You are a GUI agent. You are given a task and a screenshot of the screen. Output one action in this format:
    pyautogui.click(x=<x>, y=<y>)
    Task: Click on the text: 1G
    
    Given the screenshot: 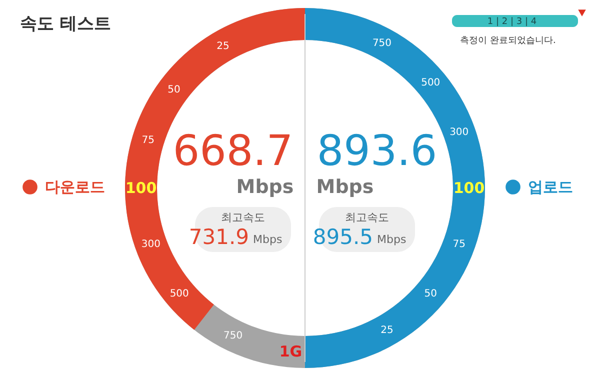 What is the action you would take?
    pyautogui.click(x=290, y=351)
    